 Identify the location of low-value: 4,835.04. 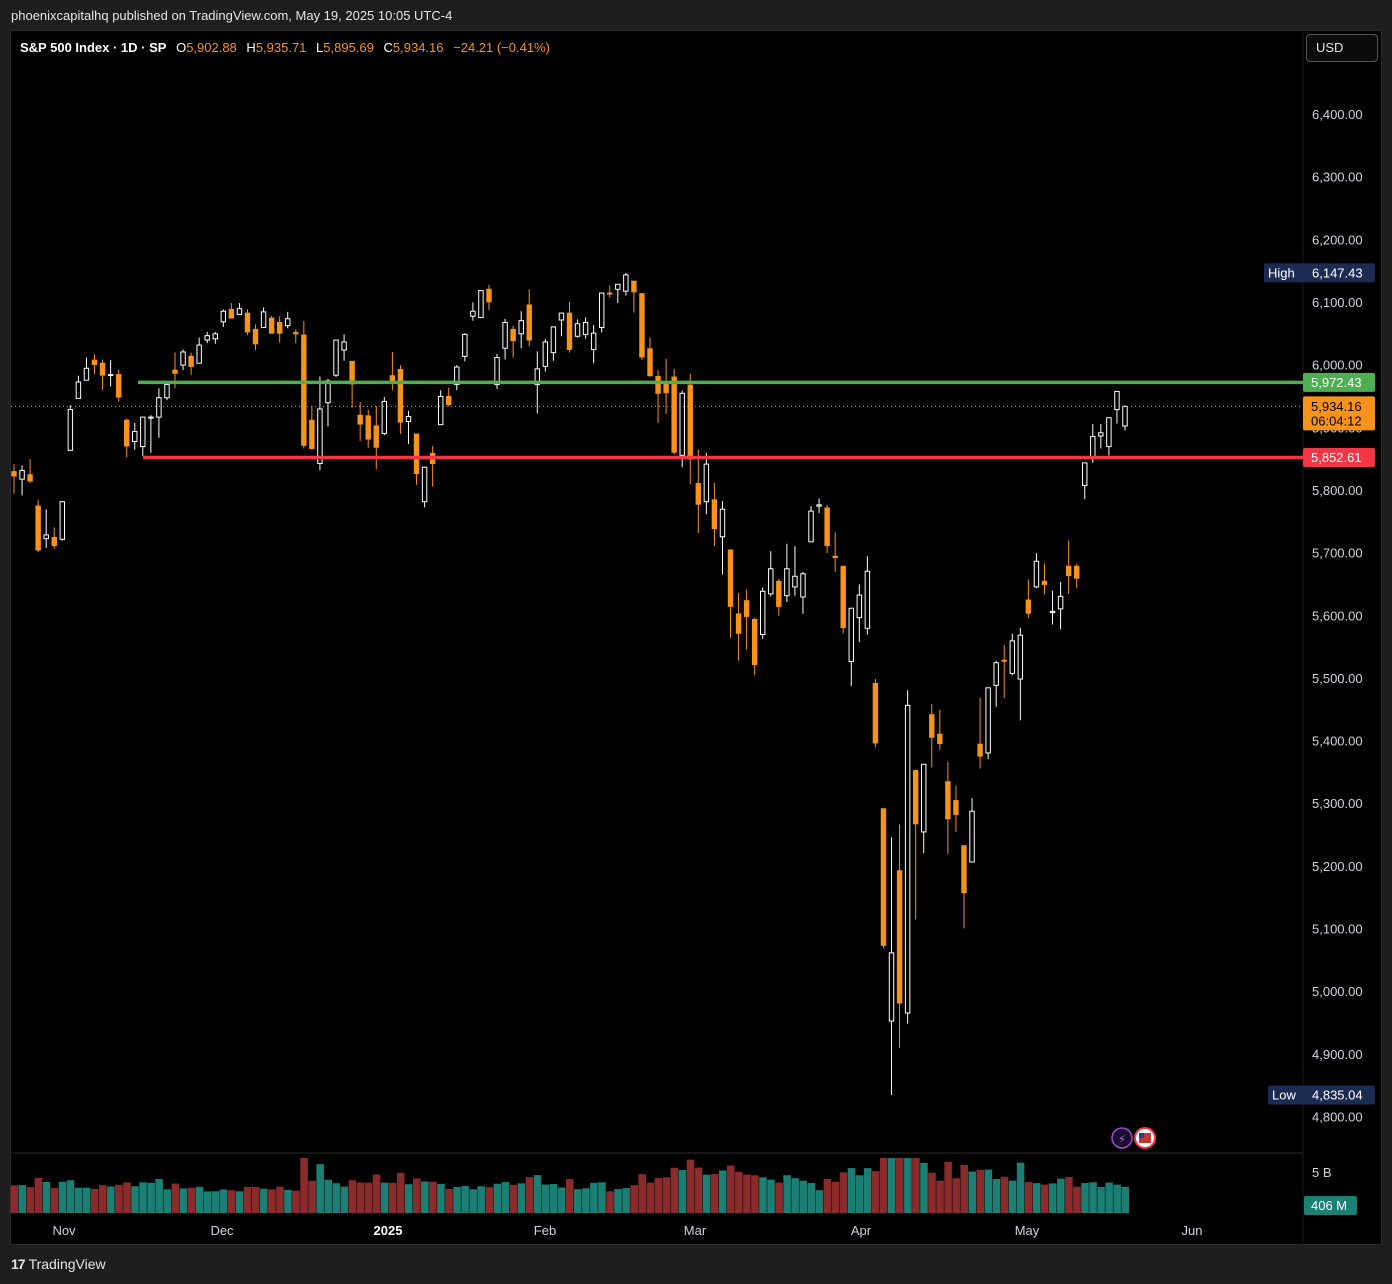
(1337, 1095).